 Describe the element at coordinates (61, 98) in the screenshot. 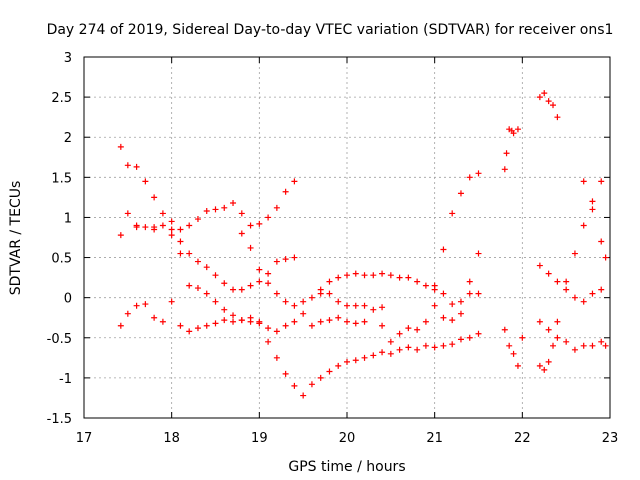

I see `y-tick-label: 2.5` at that location.